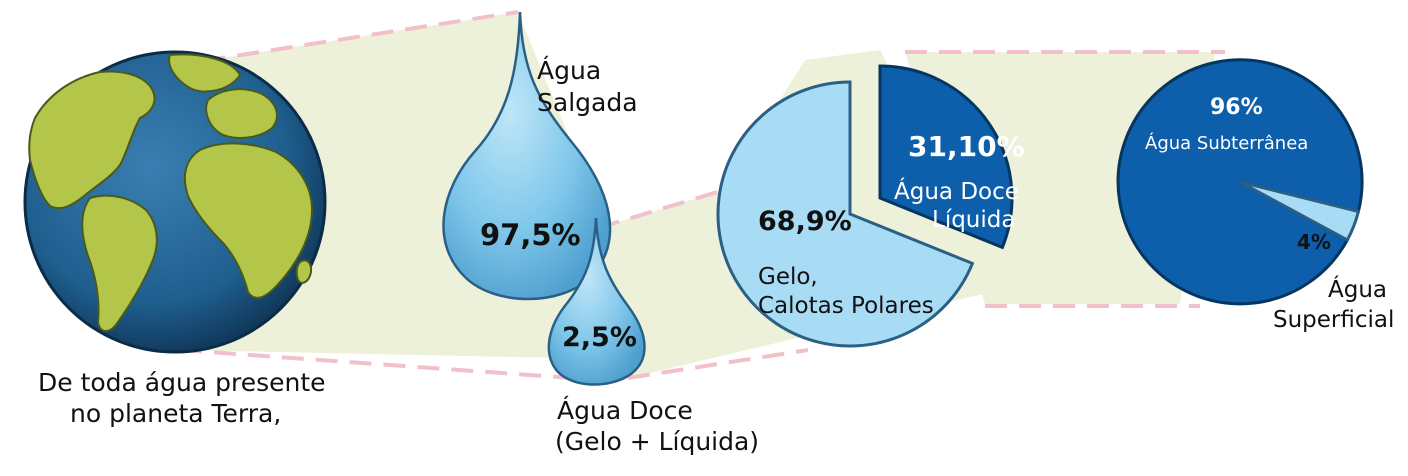 The height and width of the screenshot is (476, 1408). Describe the element at coordinates (966, 146) in the screenshot. I see `liquid-percent: 31,10%` at that location.